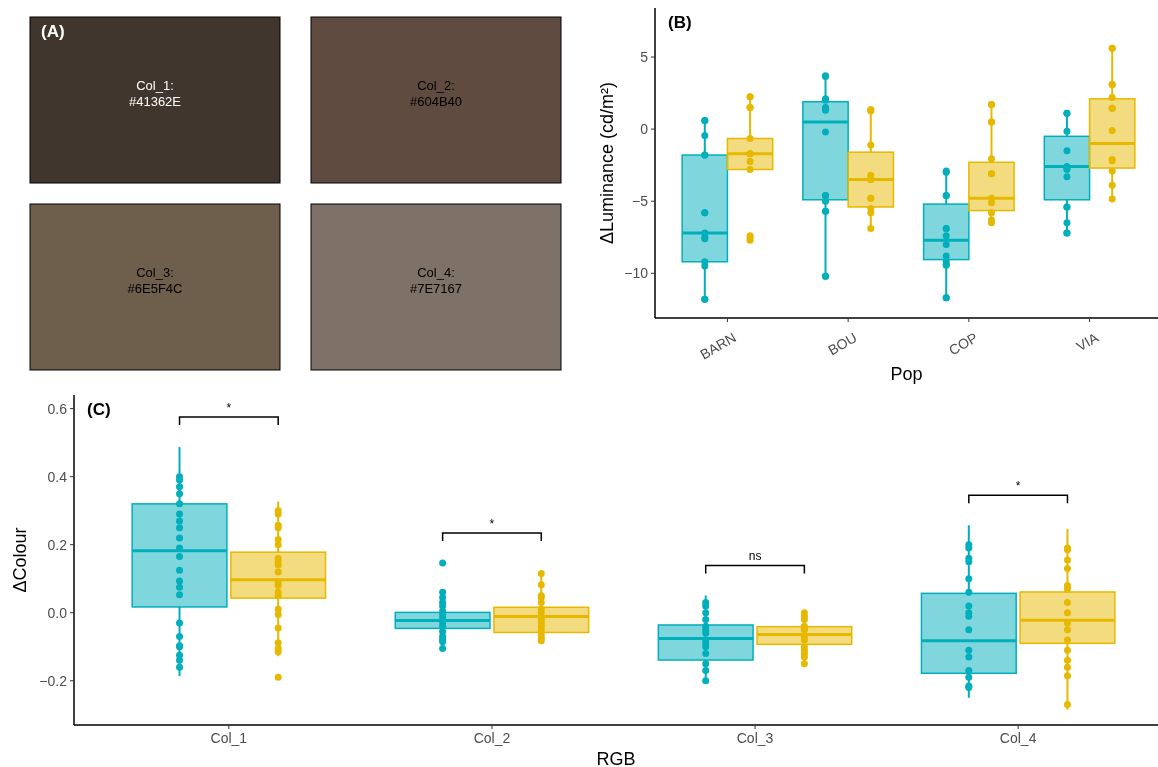 The height and width of the screenshot is (767, 1158). I want to click on x-axis-title: RGB, so click(616, 758).